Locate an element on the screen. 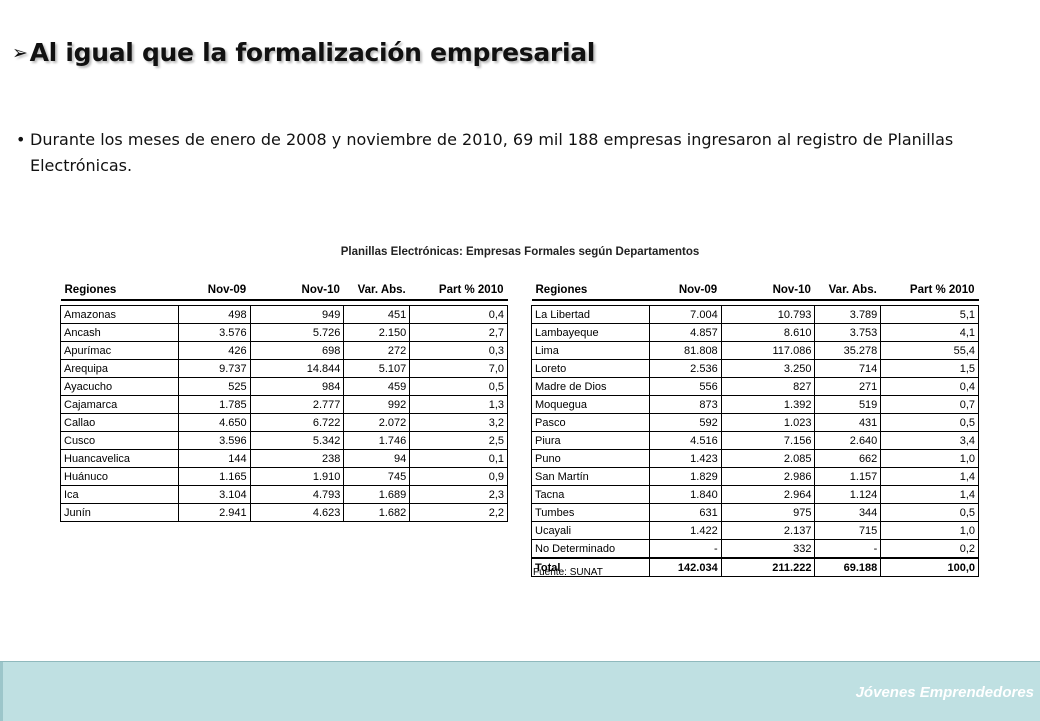  value-cell: 3.576 is located at coordinates (214, 332).